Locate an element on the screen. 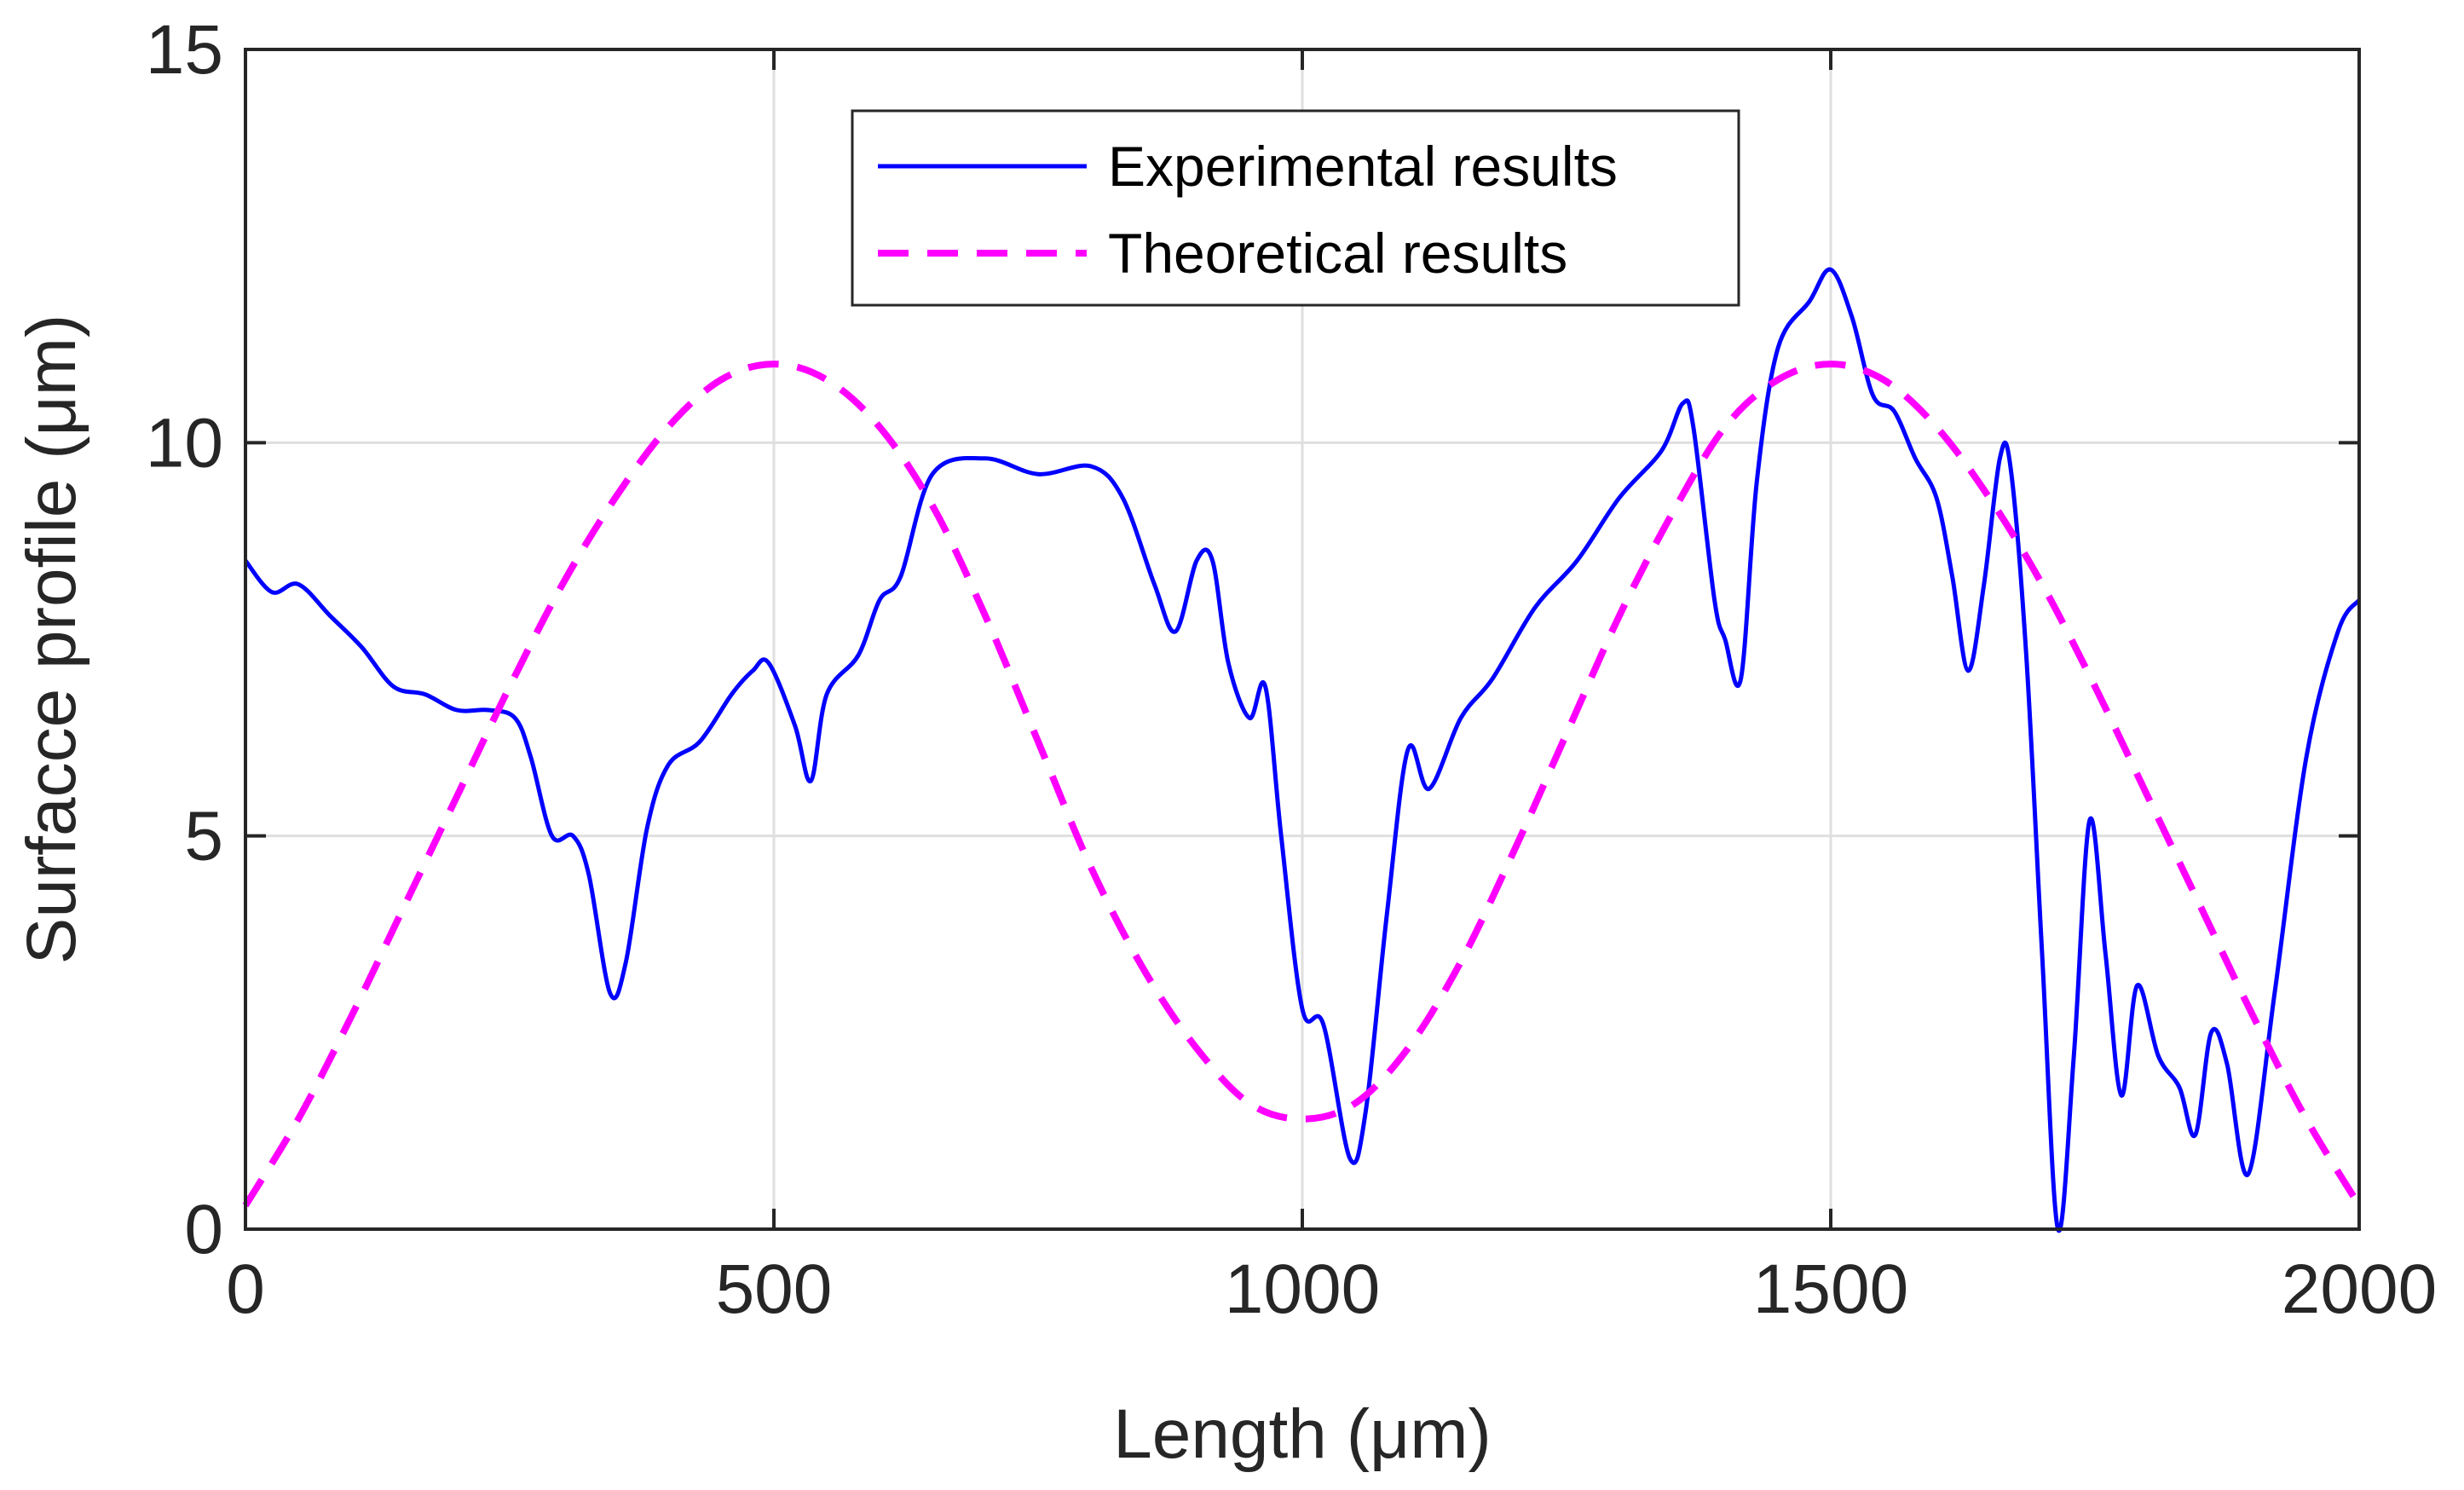  legend-label-theoretical: Theoretical results is located at coordinates (1337, 253).